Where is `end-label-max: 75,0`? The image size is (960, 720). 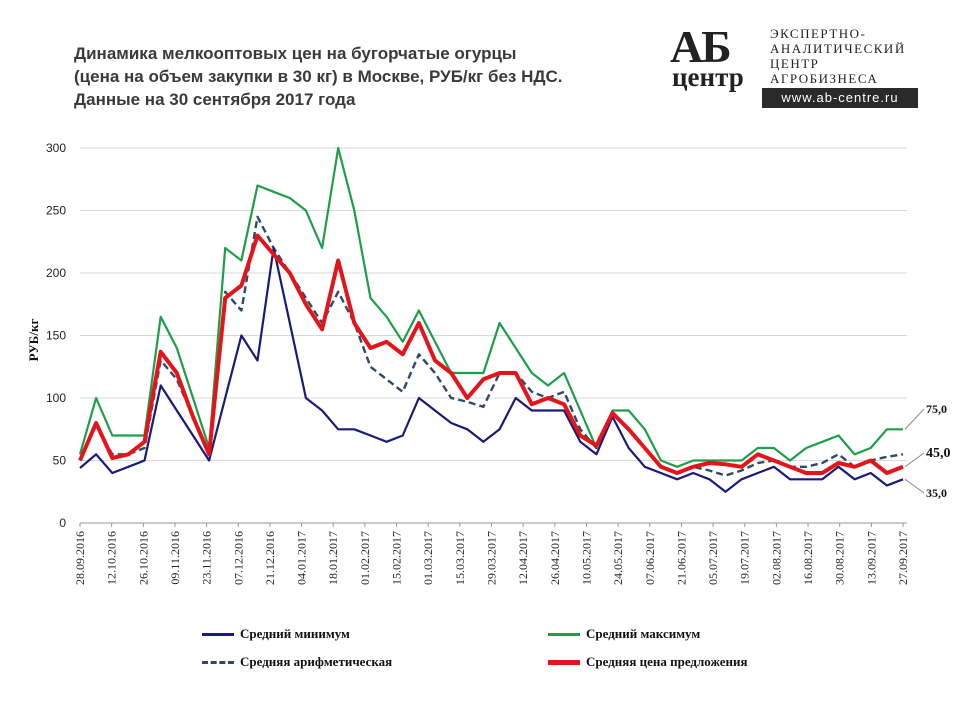 end-label-max: 75,0 is located at coordinates (936, 409).